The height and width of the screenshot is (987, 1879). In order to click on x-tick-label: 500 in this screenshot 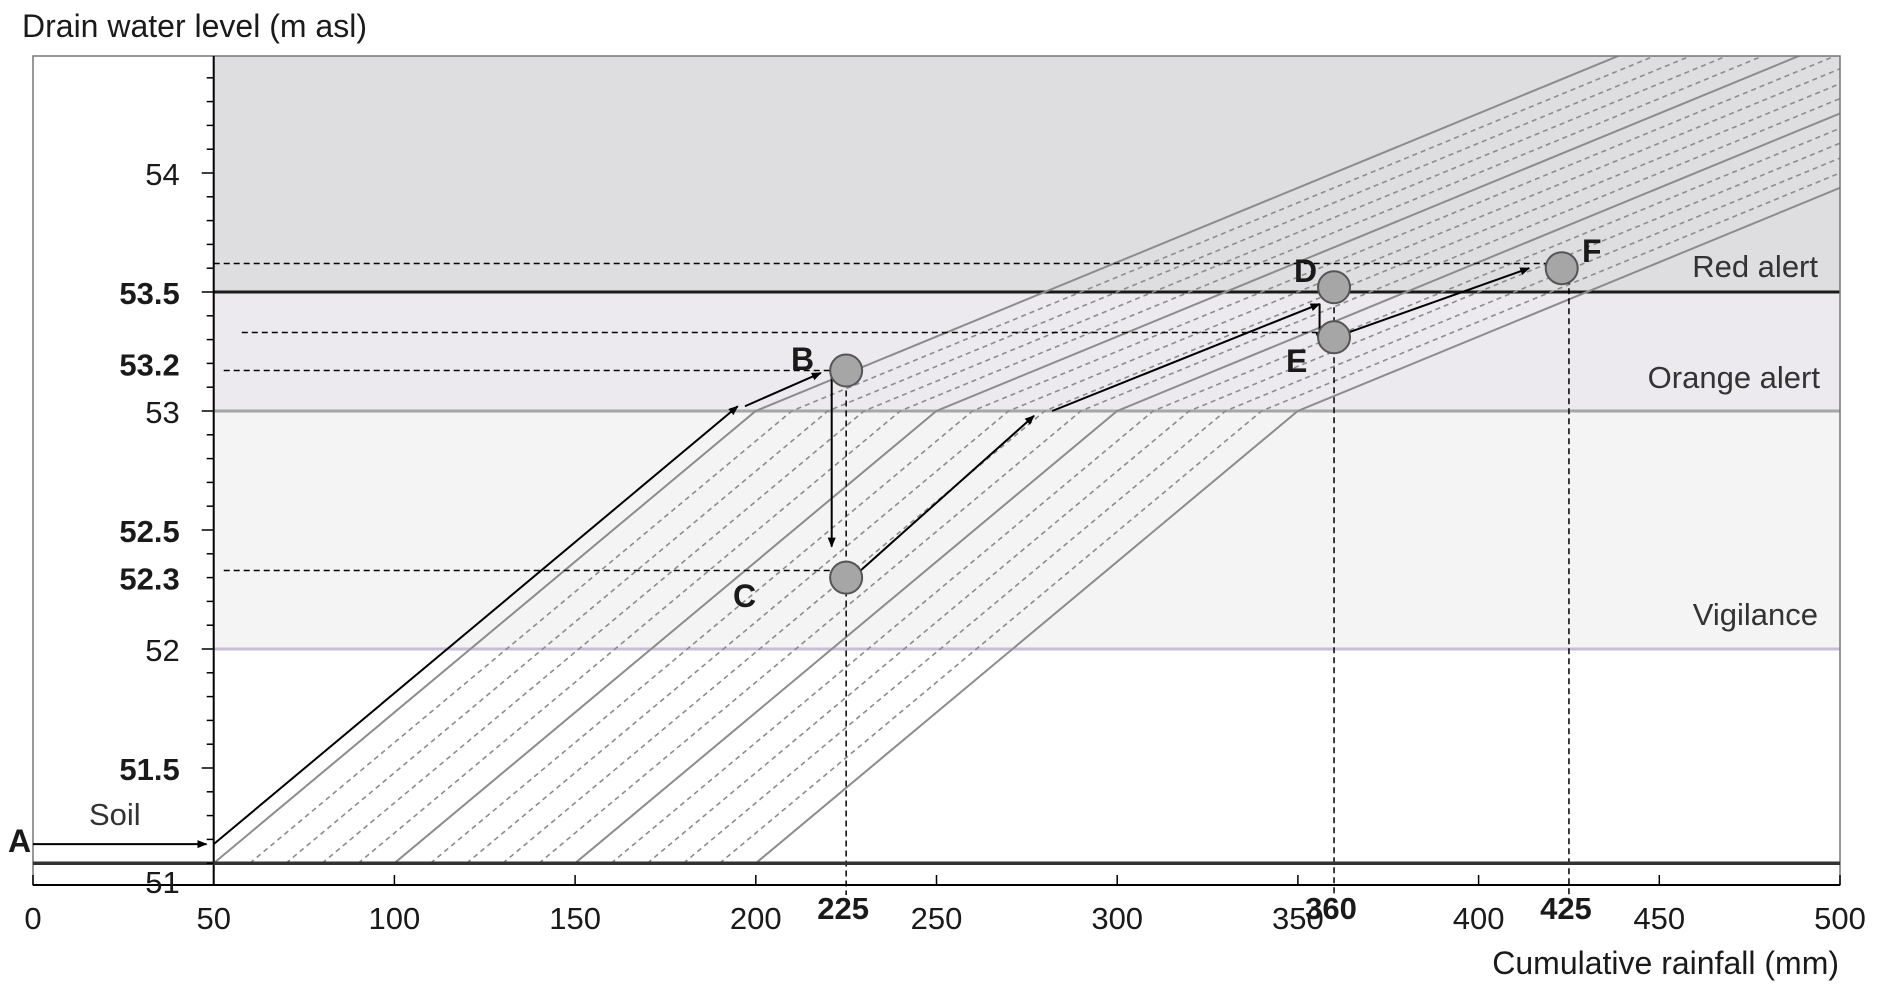, I will do `click(1840, 918)`.